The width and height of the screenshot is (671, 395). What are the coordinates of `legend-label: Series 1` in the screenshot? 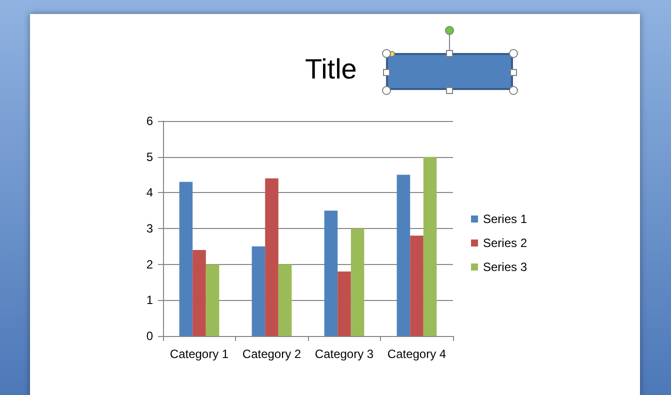 It's located at (505, 219).